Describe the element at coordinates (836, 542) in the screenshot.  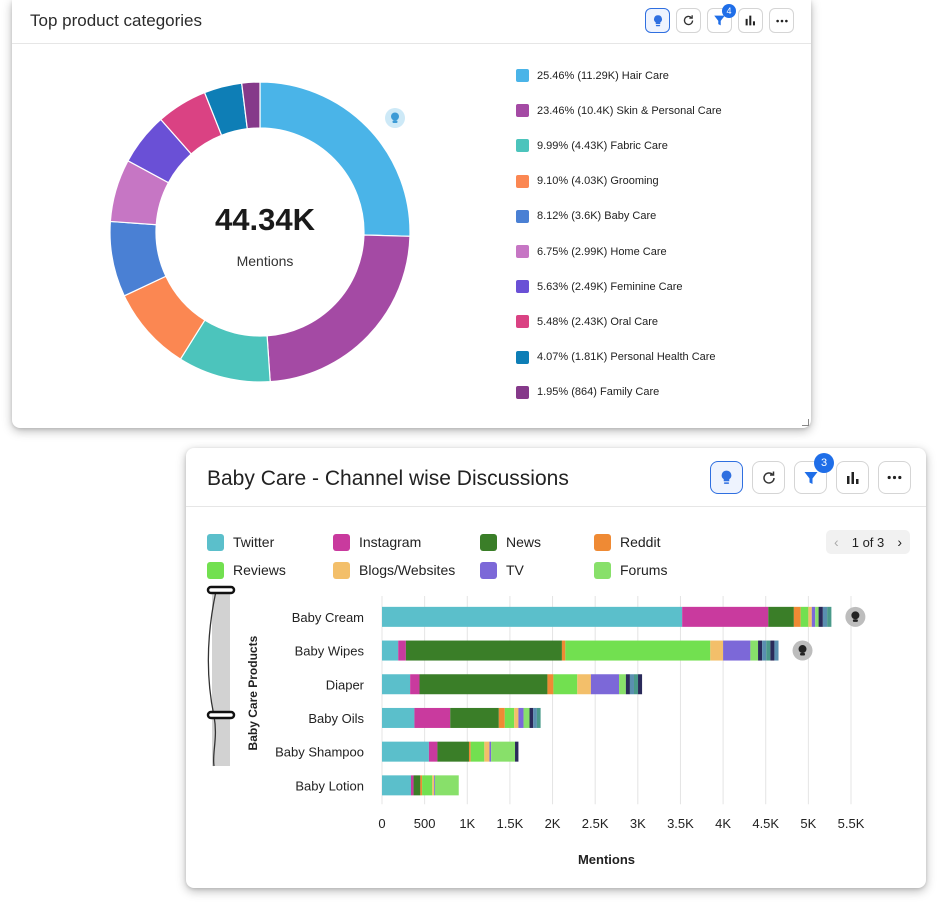
I see `pager-prev-button: ‹` at that location.